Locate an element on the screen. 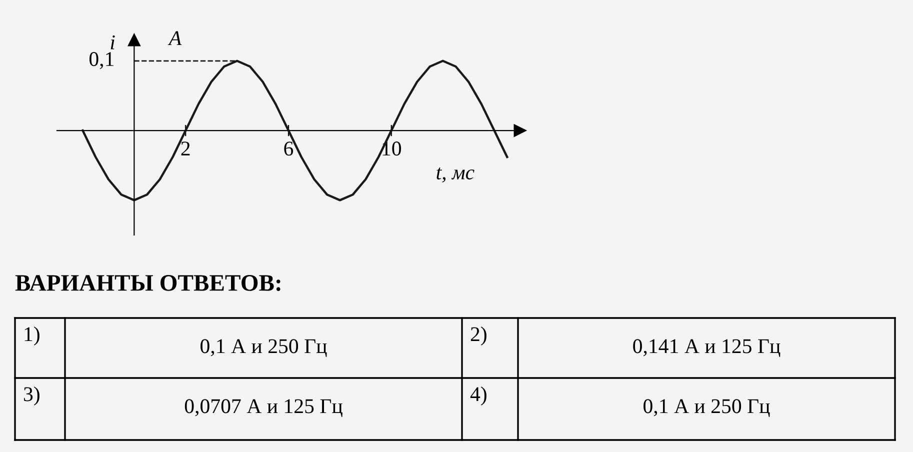  text: 2) is located at coordinates (478, 336).